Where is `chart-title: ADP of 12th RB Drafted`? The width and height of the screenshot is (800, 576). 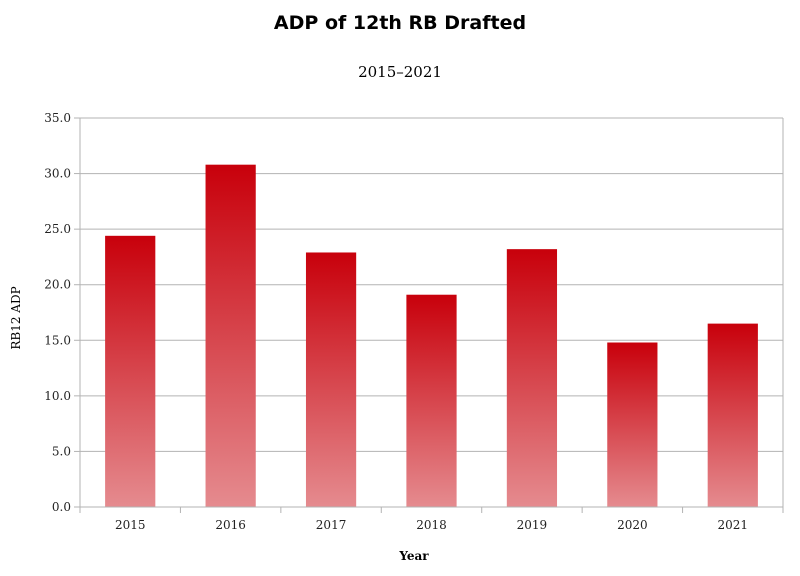
chart-title: ADP of 12th RB Drafted is located at coordinates (400, 23).